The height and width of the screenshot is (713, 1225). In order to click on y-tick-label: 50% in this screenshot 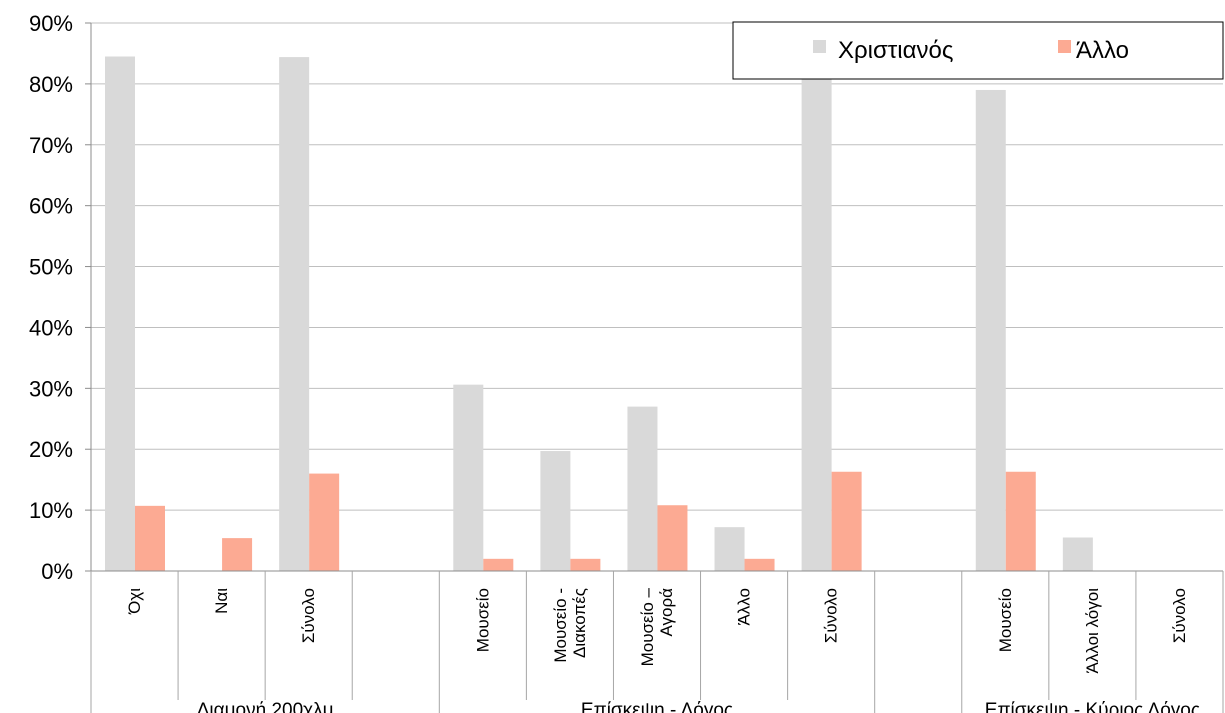, I will do `click(51, 267)`.